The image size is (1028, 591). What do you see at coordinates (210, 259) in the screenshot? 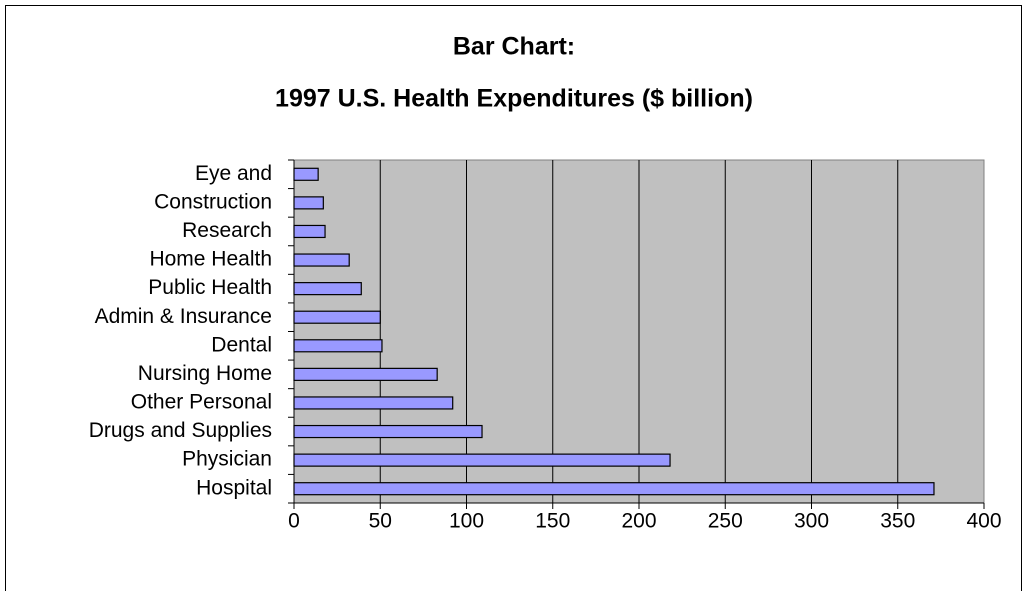
I see `y-tick-label: Home Health` at bounding box center [210, 259].